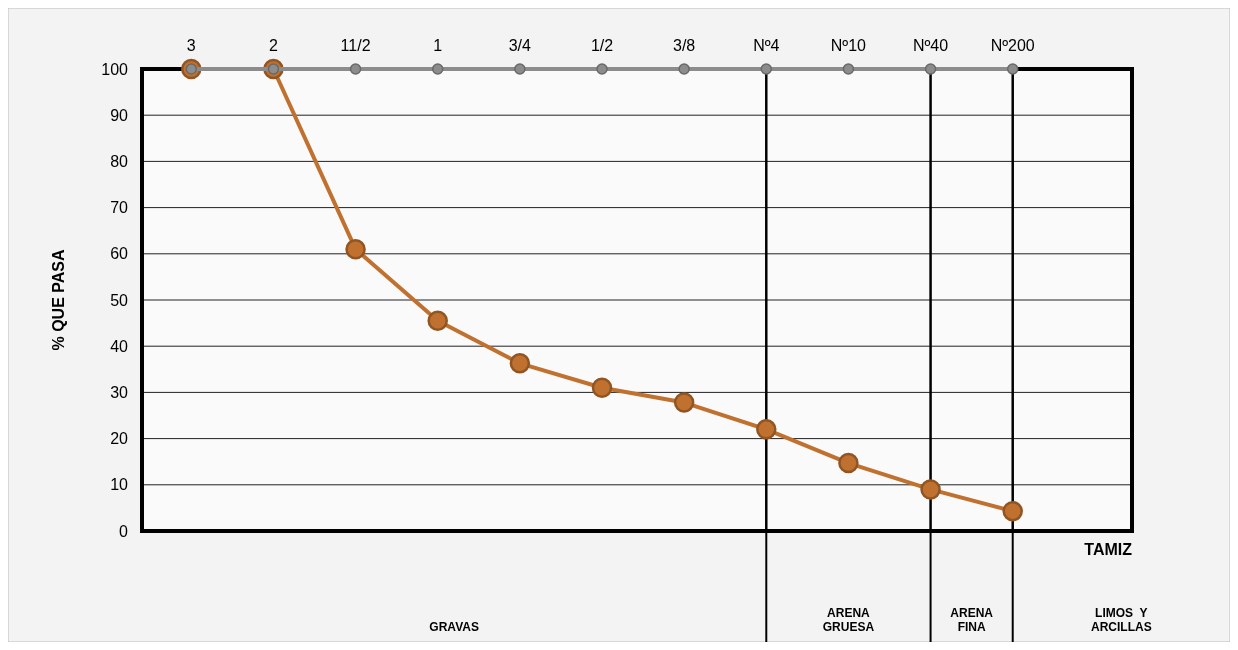 This screenshot has height=650, width=1238. Describe the element at coordinates (119, 439) in the screenshot. I see `y-tick-label: 20` at that location.